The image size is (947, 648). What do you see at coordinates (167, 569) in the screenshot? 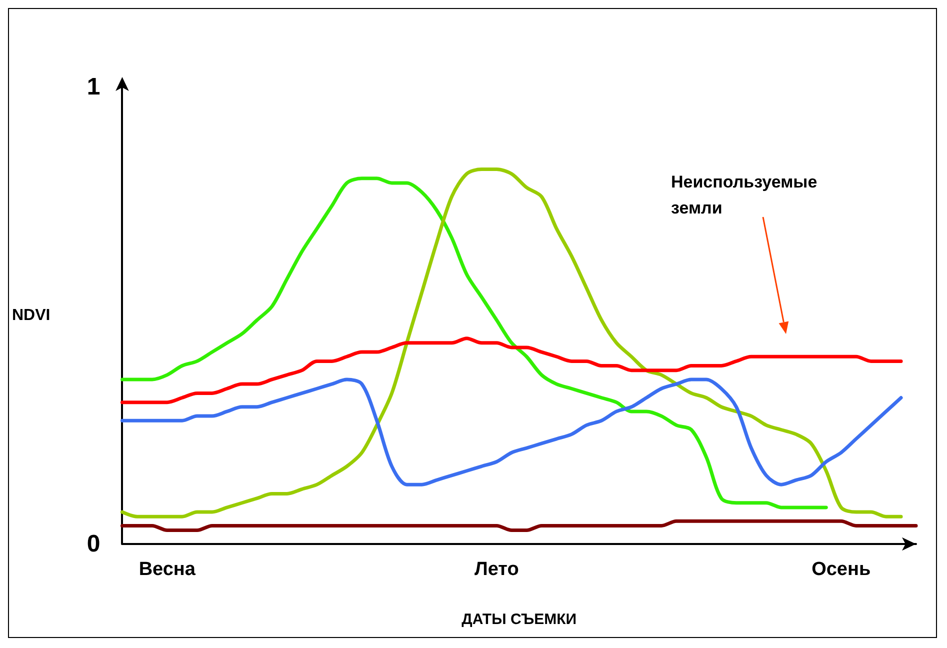
I see `x-tick-label: Весна` at bounding box center [167, 569].